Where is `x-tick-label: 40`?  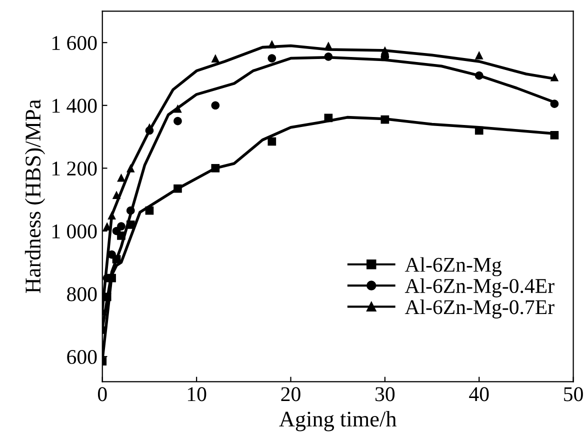
x-tick-label: 40 is located at coordinates (479, 394).